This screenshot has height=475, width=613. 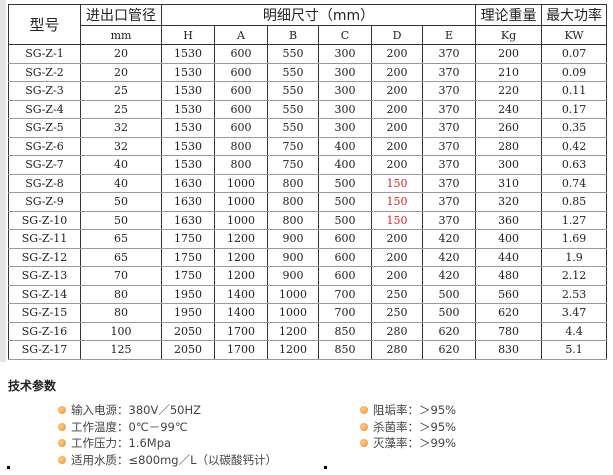 What do you see at coordinates (293, 35) in the screenshot?
I see `unit-header: B` at bounding box center [293, 35].